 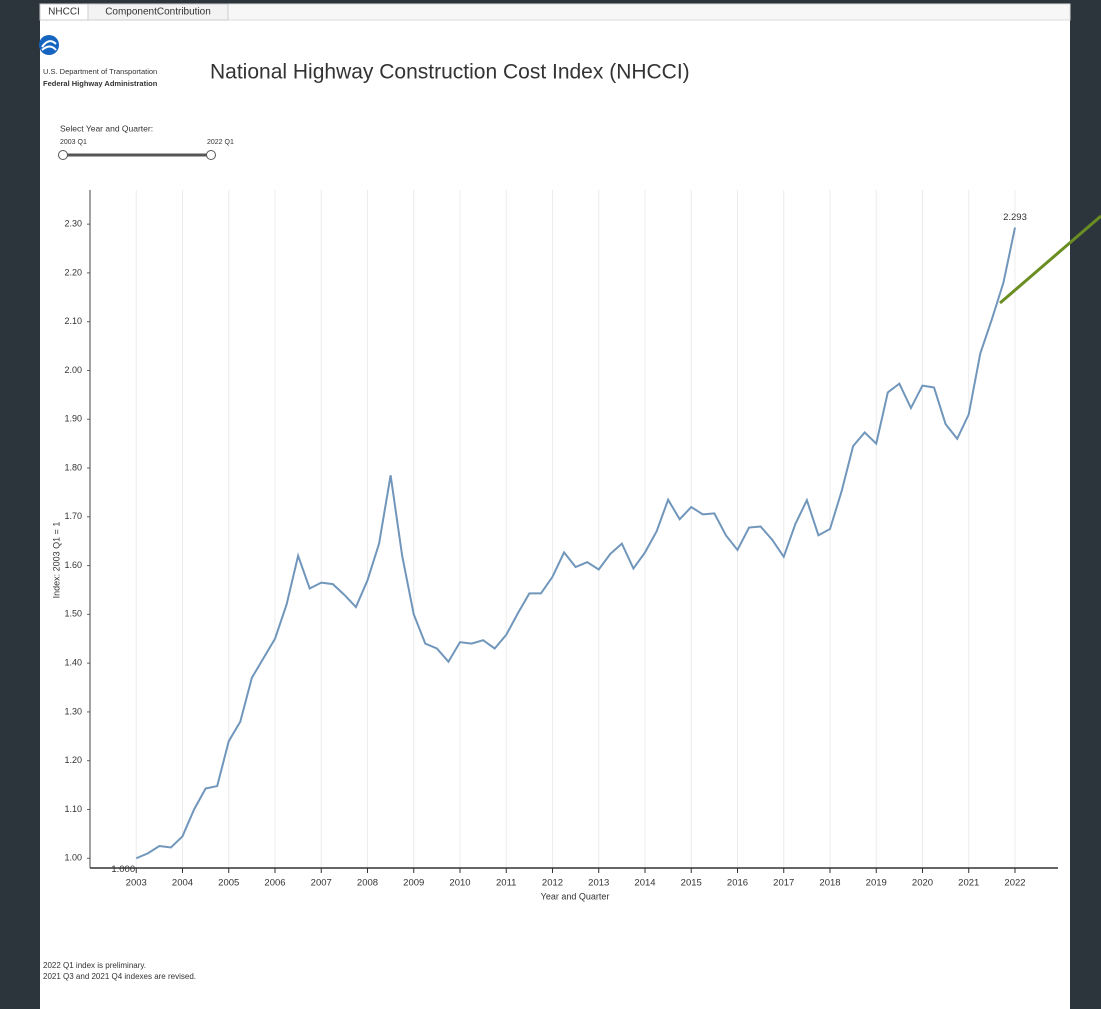 I want to click on y-tick-label: 1.40, so click(x=73, y=663).